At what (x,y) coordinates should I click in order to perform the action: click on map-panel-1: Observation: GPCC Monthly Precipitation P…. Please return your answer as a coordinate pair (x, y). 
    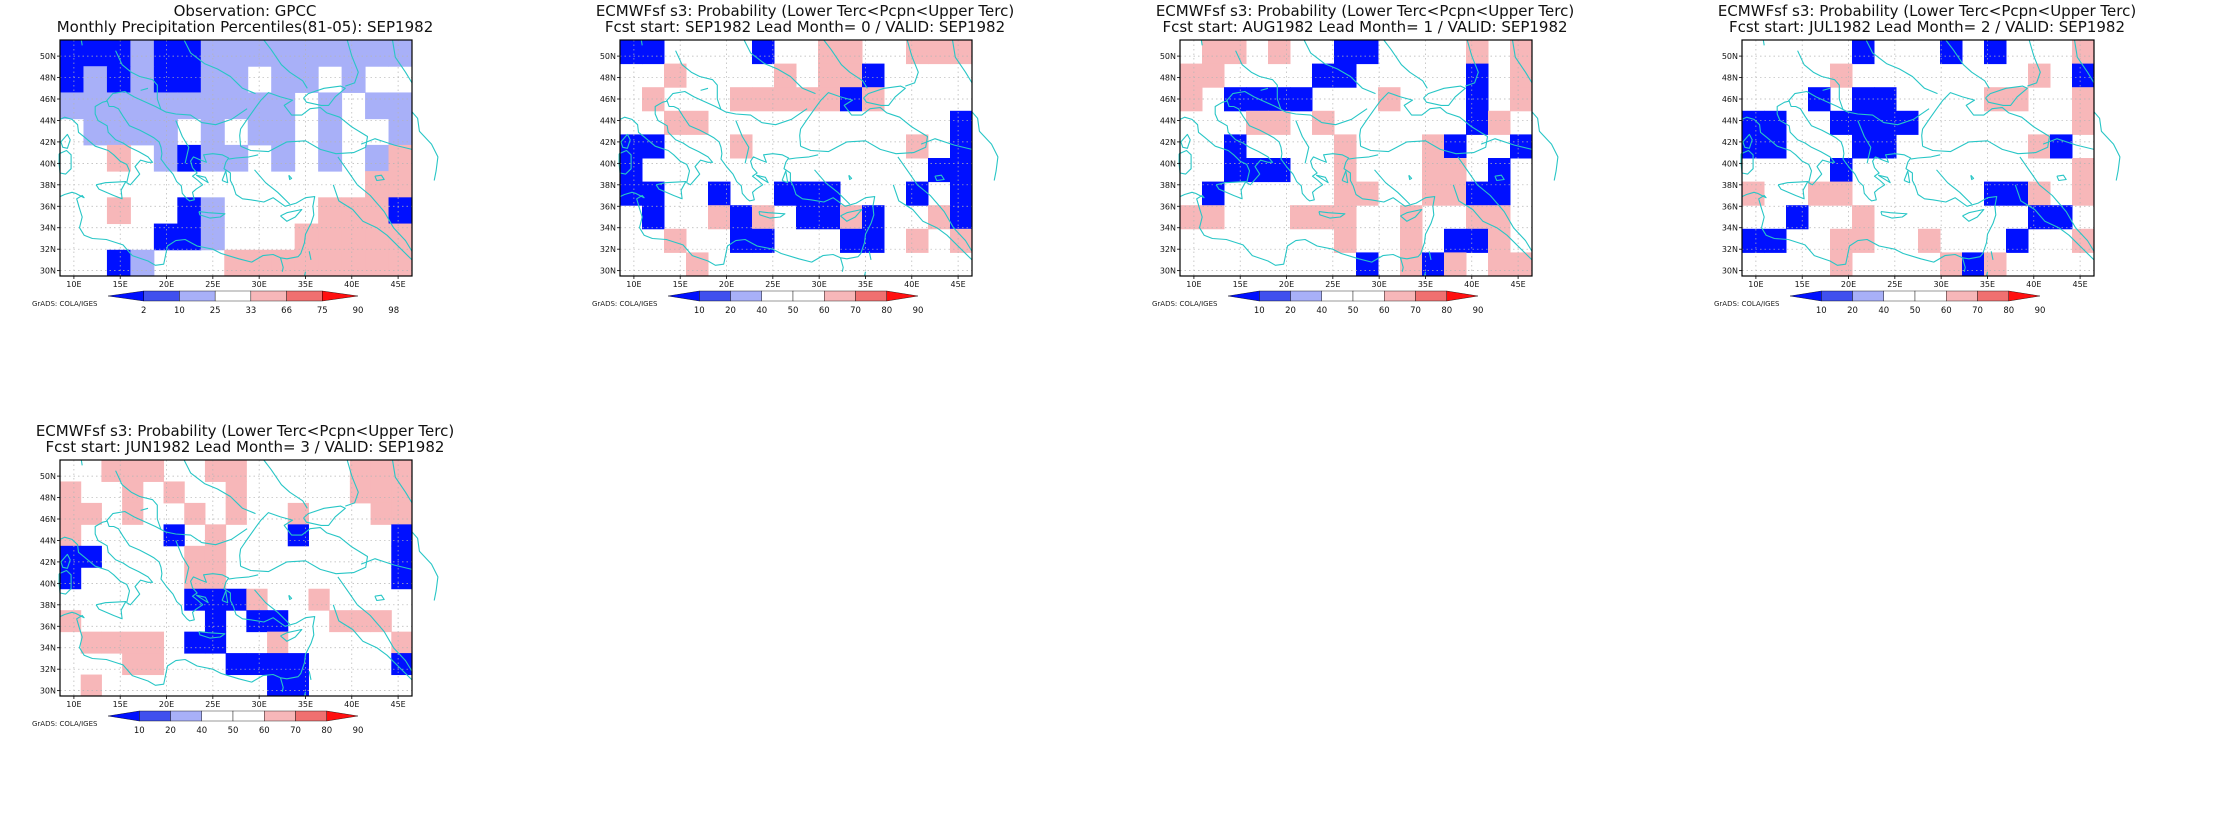
    Looking at the image, I should click on (310, 210).